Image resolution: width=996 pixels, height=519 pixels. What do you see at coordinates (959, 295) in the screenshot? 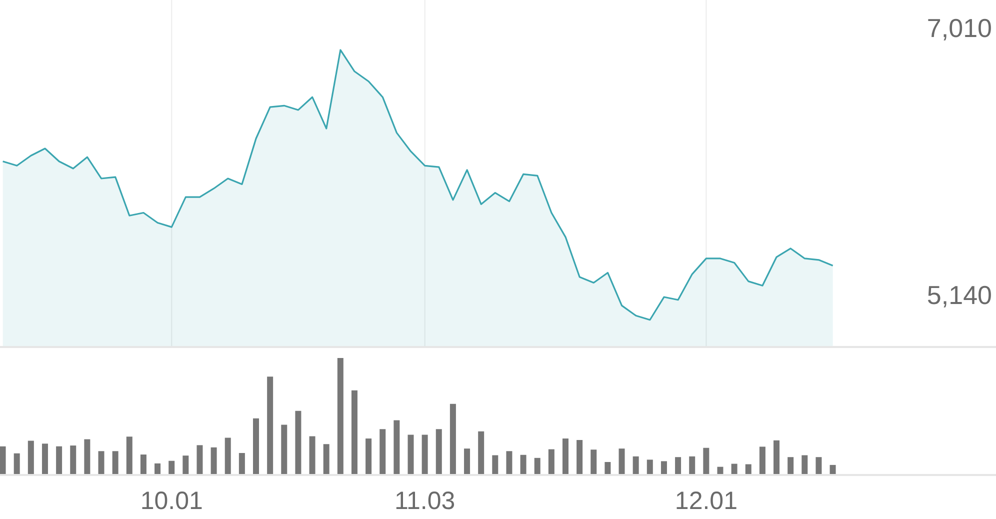
I see `y-tick-label: 5,140` at bounding box center [959, 295].